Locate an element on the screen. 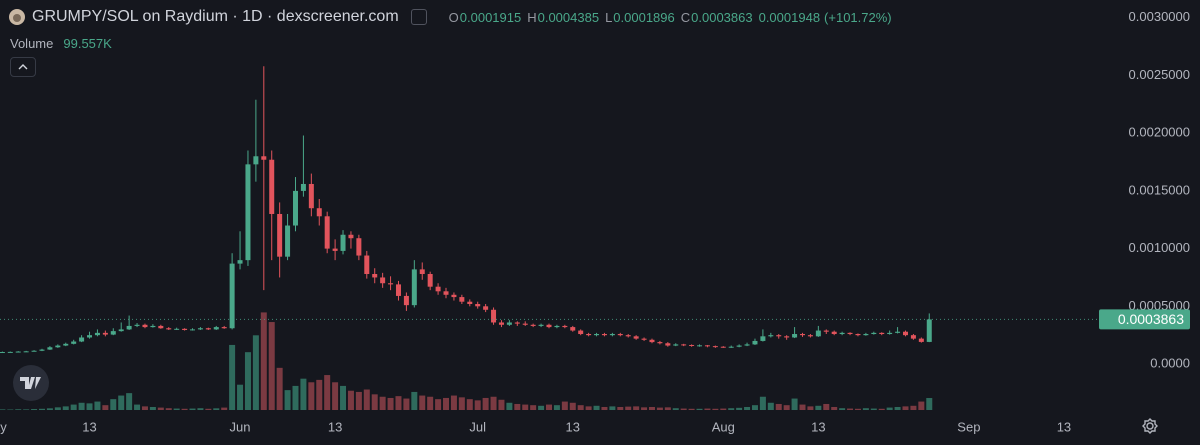  x-tick-label: May is located at coordinates (3, 426).